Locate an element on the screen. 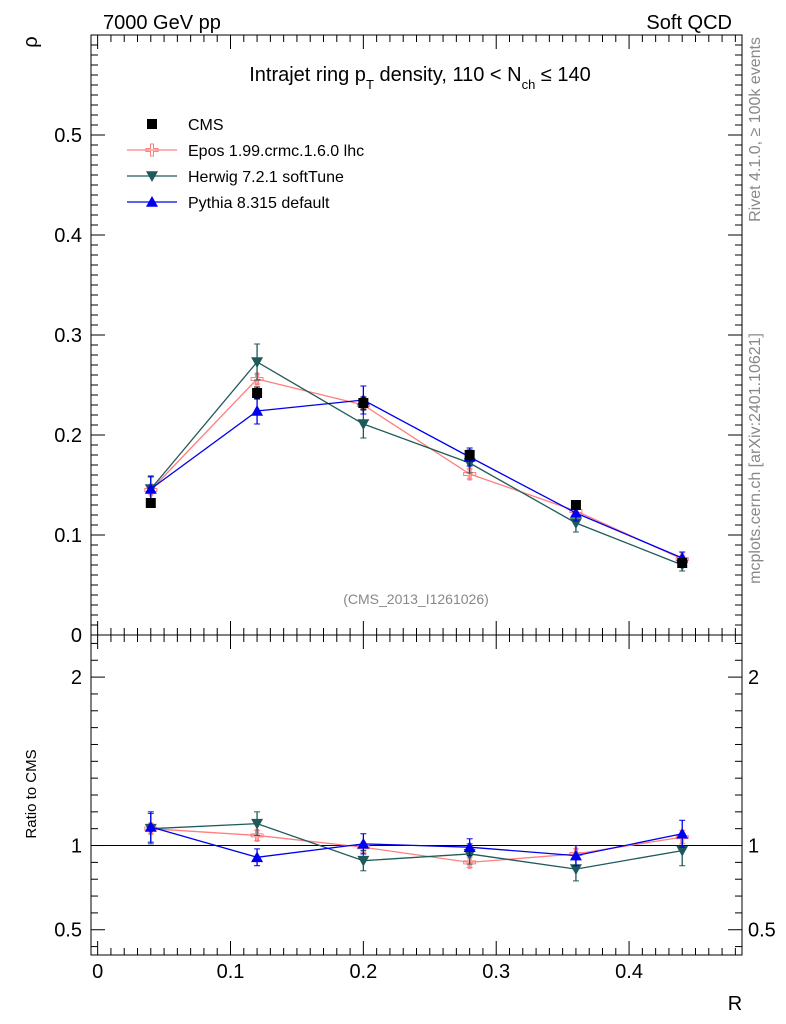  ratio-tick-label-right: 1 is located at coordinates (753, 847).